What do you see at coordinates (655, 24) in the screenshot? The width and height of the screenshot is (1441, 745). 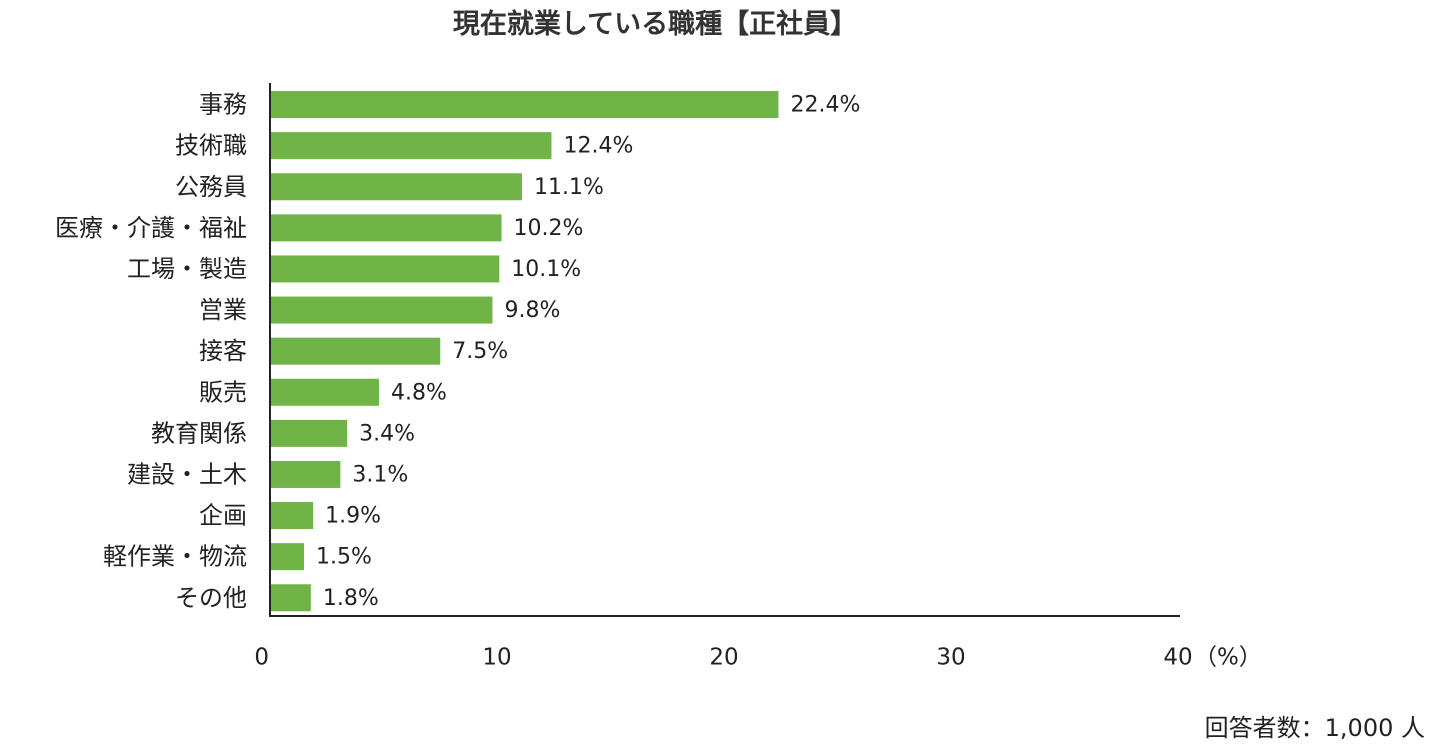 I see `chart-title: 現在就業している職種【正社員】` at bounding box center [655, 24].